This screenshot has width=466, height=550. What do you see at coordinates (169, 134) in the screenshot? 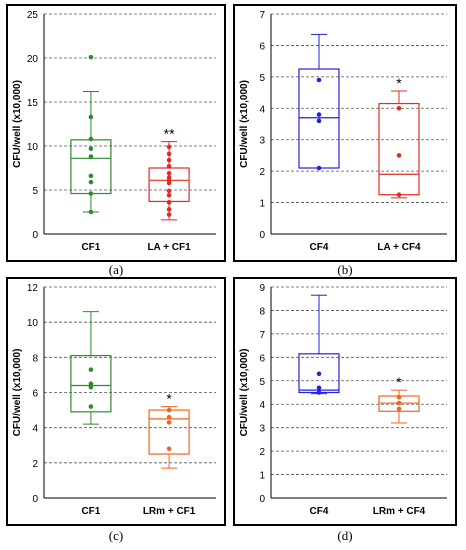
I see `significance-marker: **` at bounding box center [169, 134].